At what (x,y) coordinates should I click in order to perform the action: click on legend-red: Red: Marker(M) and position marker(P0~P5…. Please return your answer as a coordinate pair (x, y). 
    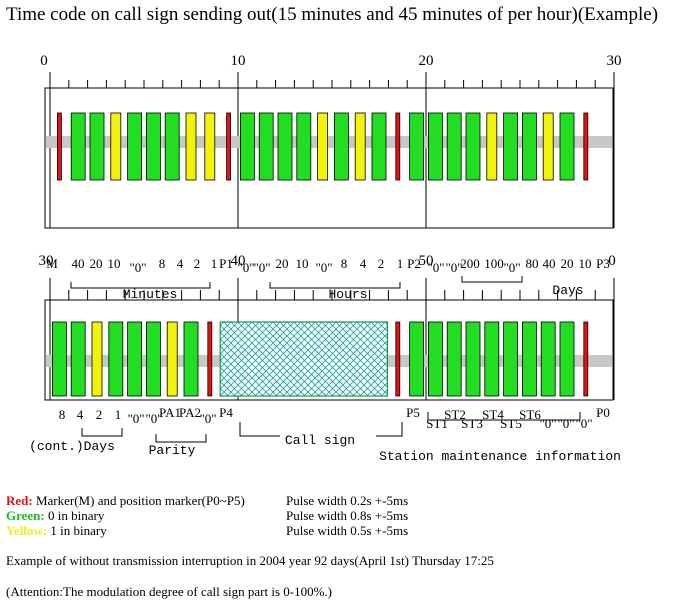
    Looking at the image, I should click on (125, 501).